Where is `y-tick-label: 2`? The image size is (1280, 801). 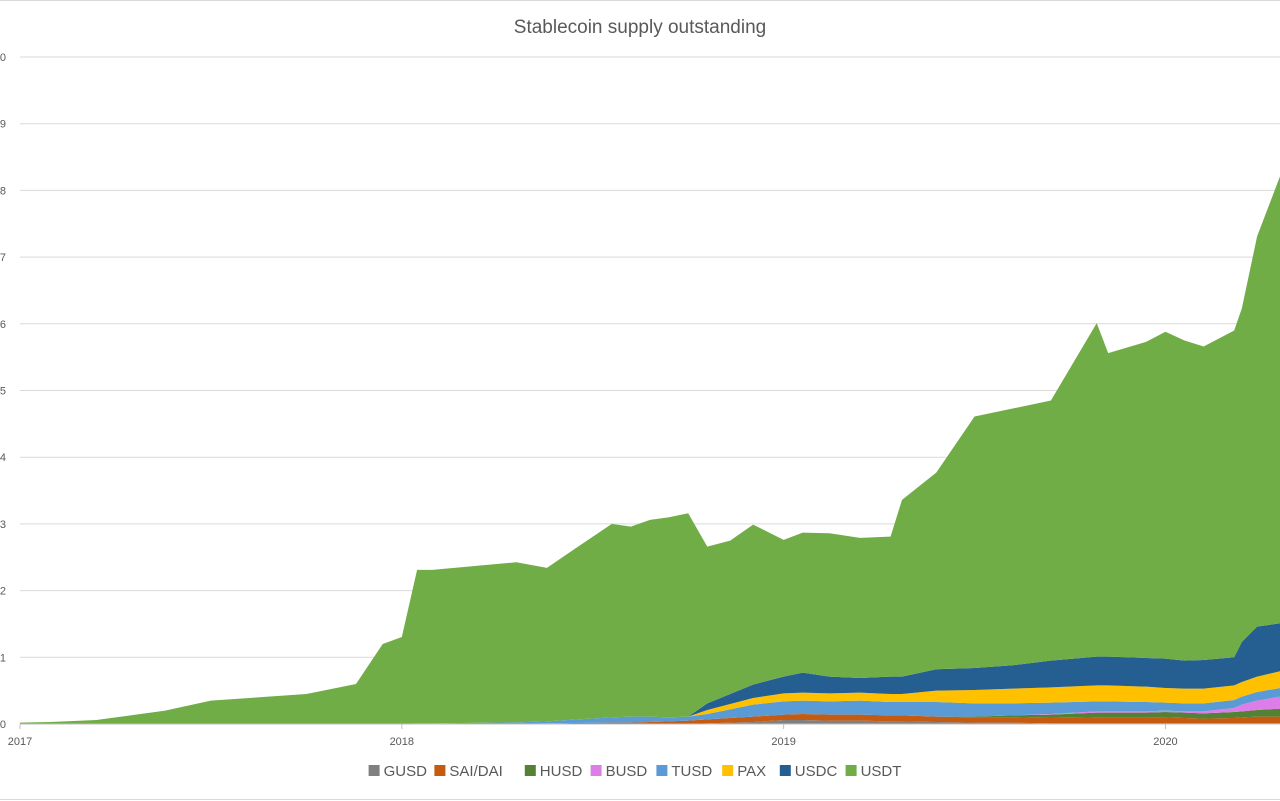 y-tick-label: 2 is located at coordinates (3, 592).